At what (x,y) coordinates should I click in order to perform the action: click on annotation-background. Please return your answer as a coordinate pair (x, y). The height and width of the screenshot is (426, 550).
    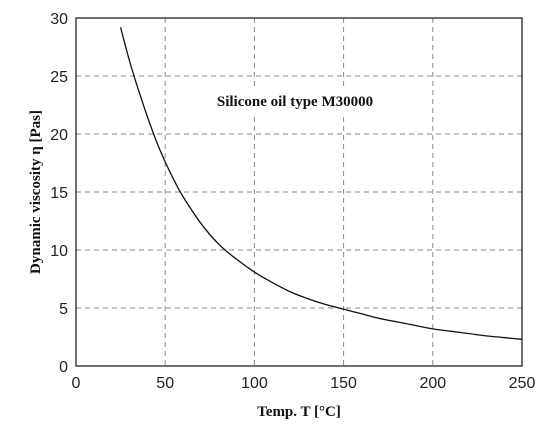
    Looking at the image, I should click on (295, 100).